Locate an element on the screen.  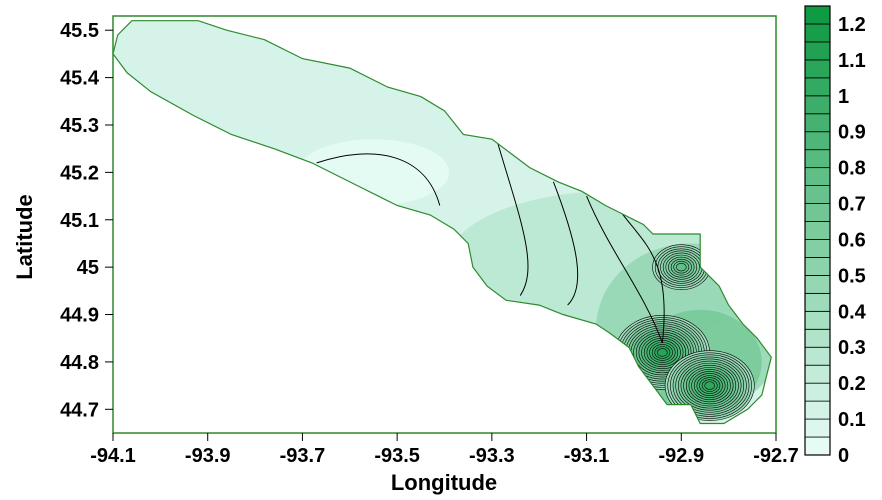
y-tick-label: 45.2 is located at coordinates (79, 173).